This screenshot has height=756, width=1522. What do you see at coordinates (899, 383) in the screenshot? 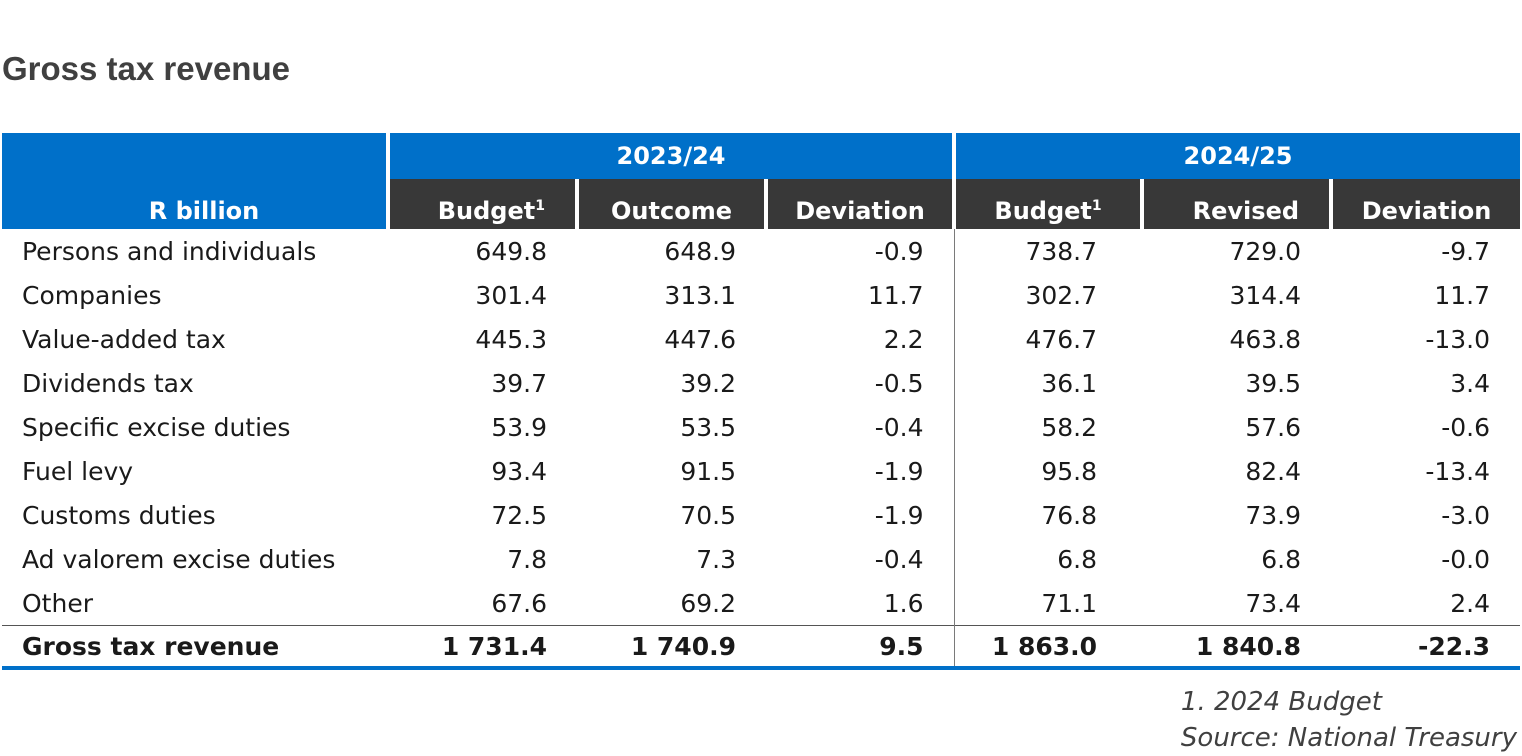
I see `table-cell: -0.5` at bounding box center [899, 383].